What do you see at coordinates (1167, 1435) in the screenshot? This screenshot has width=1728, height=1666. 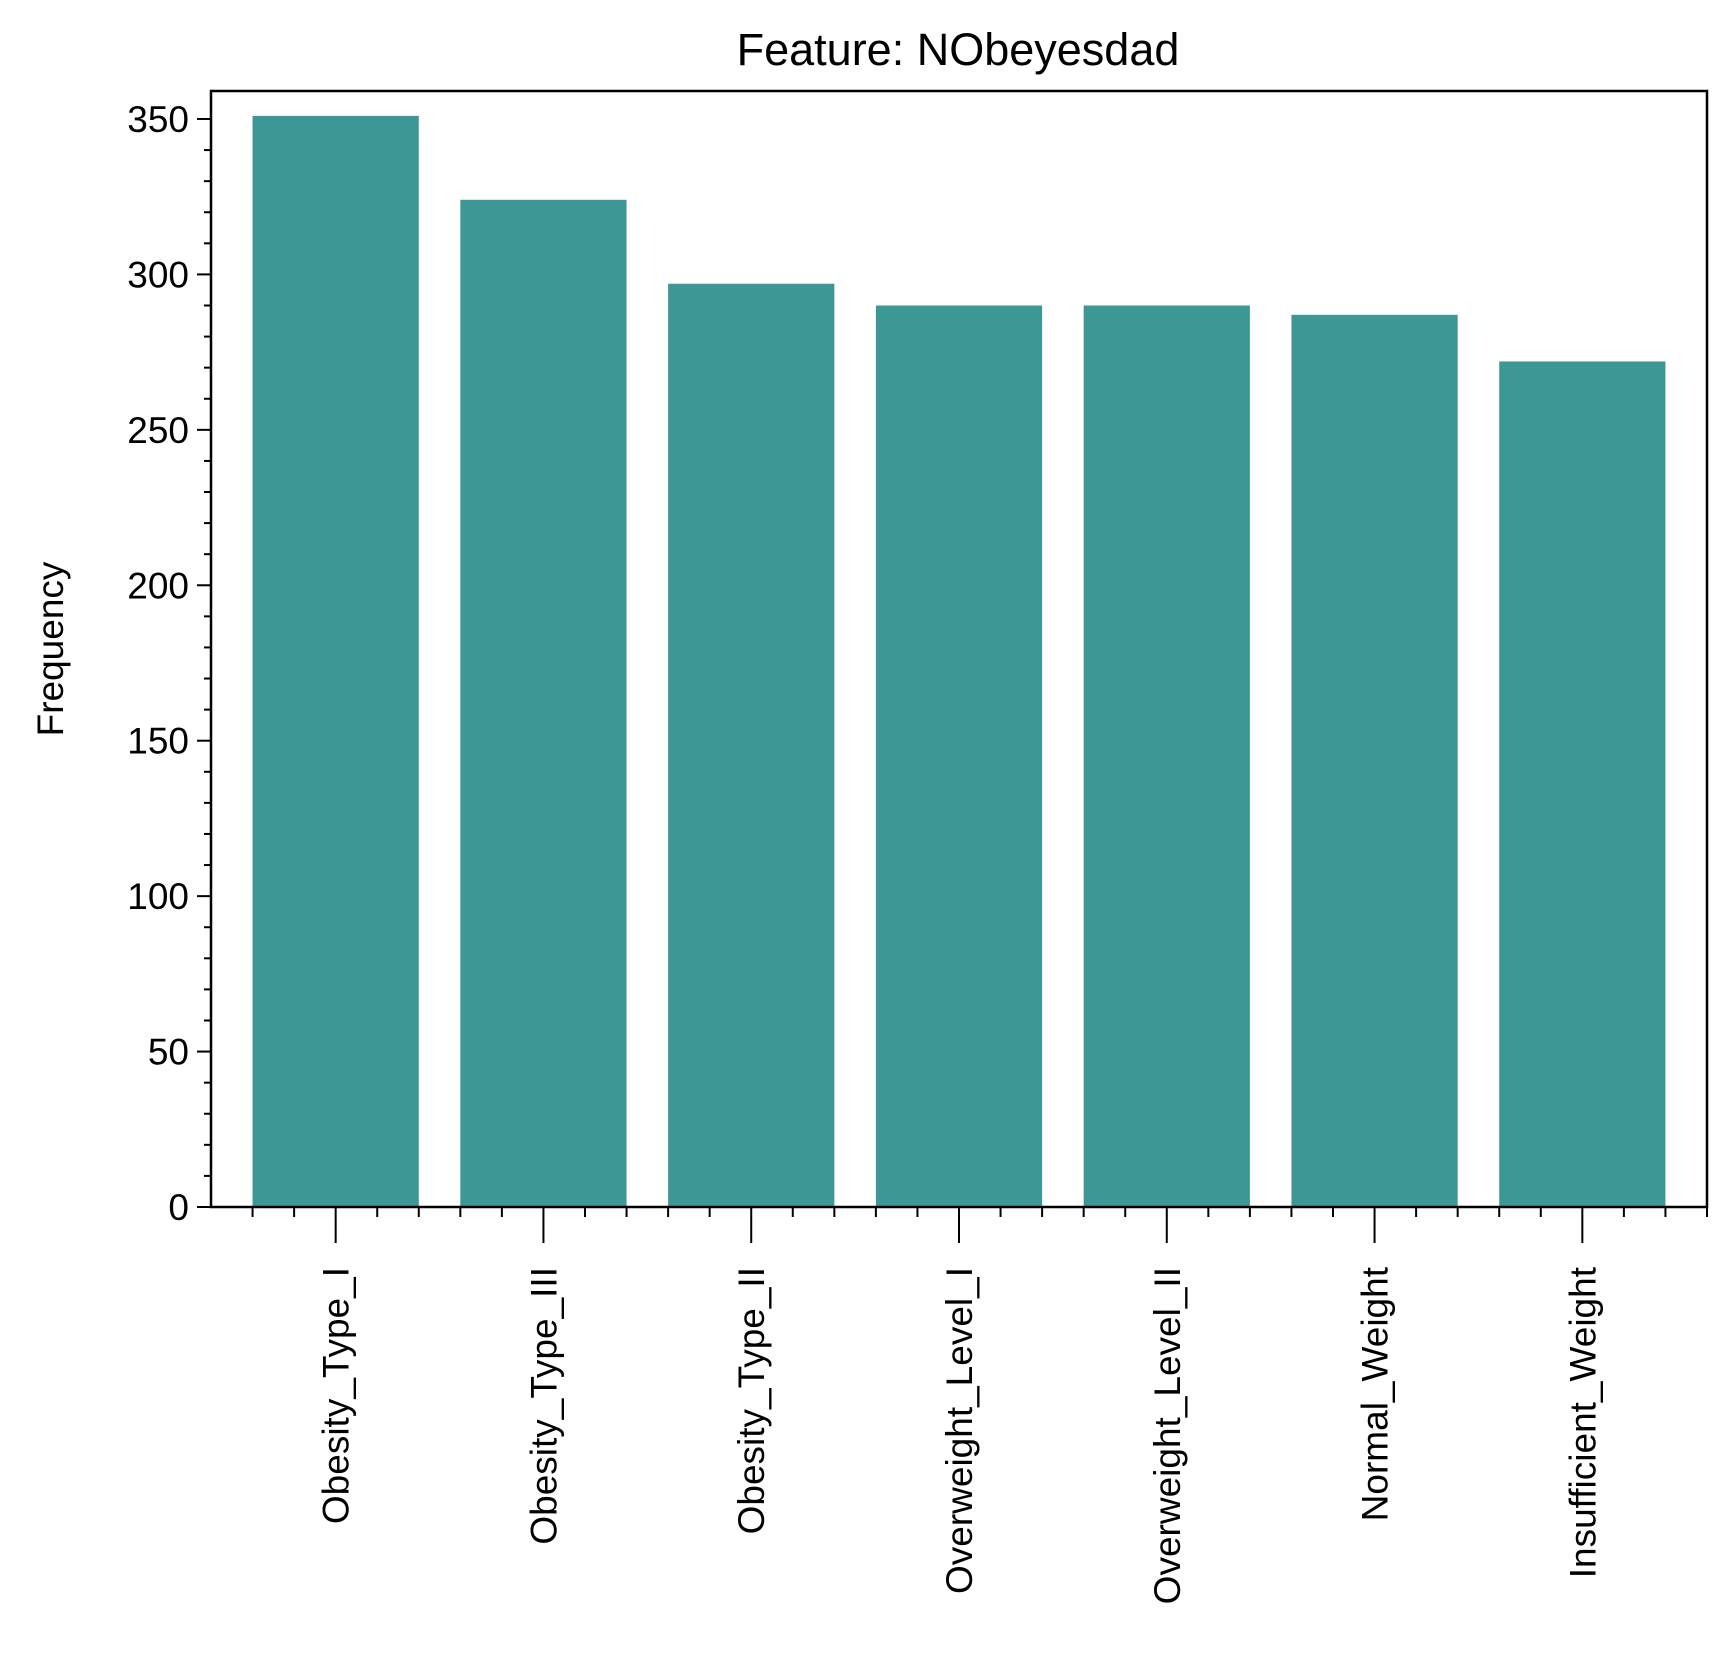 I see `x-tick-label: Overweight_Level_II` at bounding box center [1167, 1435].